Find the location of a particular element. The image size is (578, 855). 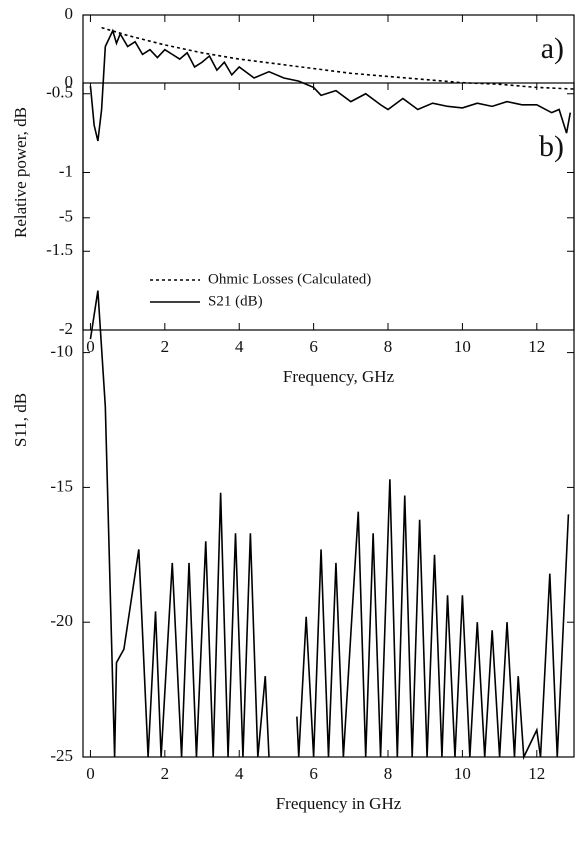

y-tick-label: -5 is located at coordinates (66, 216).